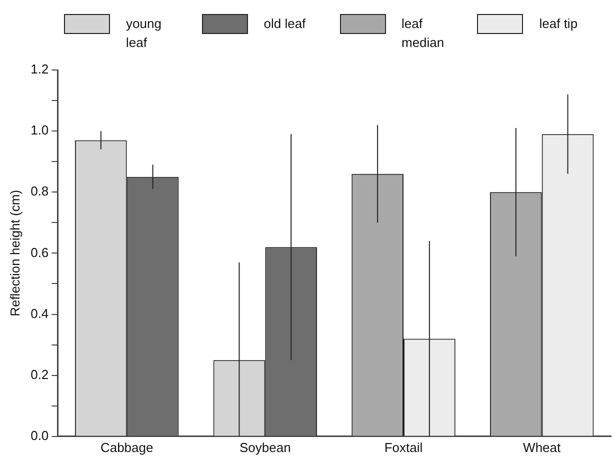 This screenshot has width=615, height=460. I want to click on legend-label: leaf tip, so click(559, 24).